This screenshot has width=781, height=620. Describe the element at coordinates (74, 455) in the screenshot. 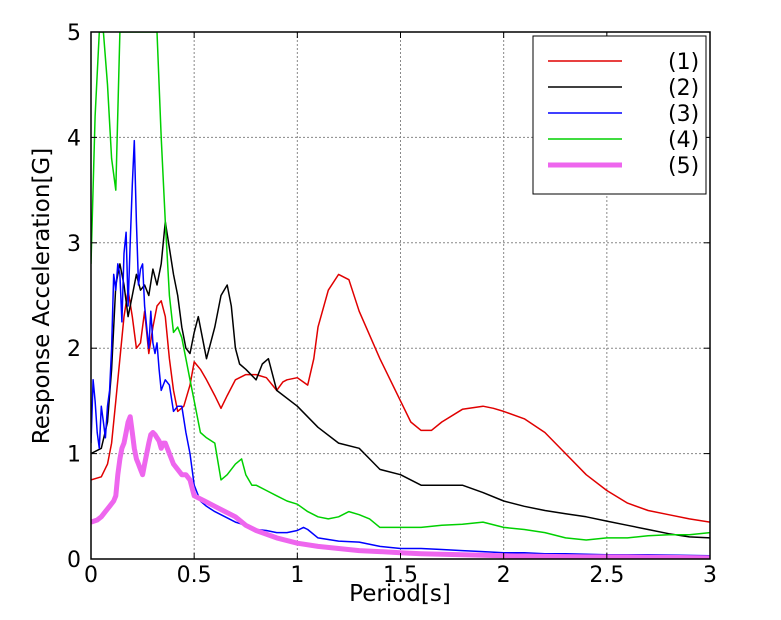

I see `y-tick-label: 1` at that location.